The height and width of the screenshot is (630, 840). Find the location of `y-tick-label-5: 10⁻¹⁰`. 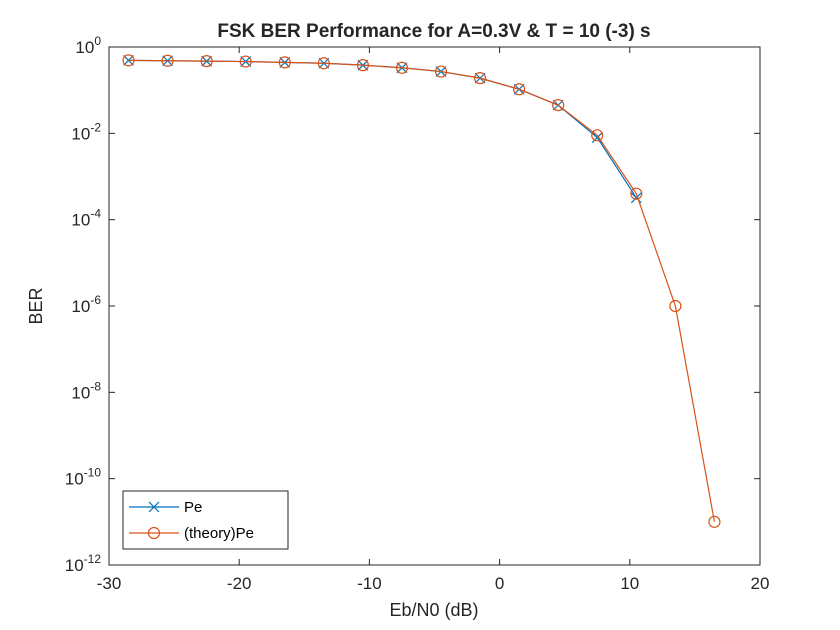

y-tick-label-5: 10⁻¹⁰ is located at coordinates (83, 477).